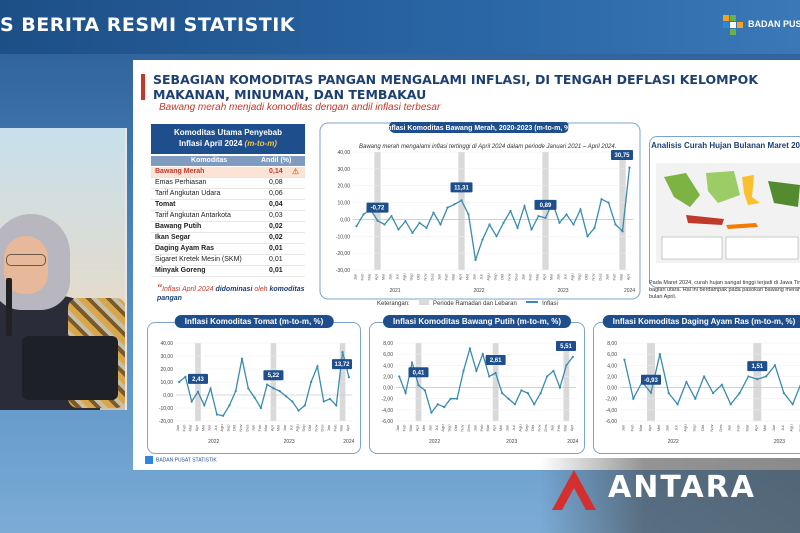 The image size is (800, 533). Describe the element at coordinates (166, 422) in the screenshot. I see `y-tick-label: -20,00` at that location.